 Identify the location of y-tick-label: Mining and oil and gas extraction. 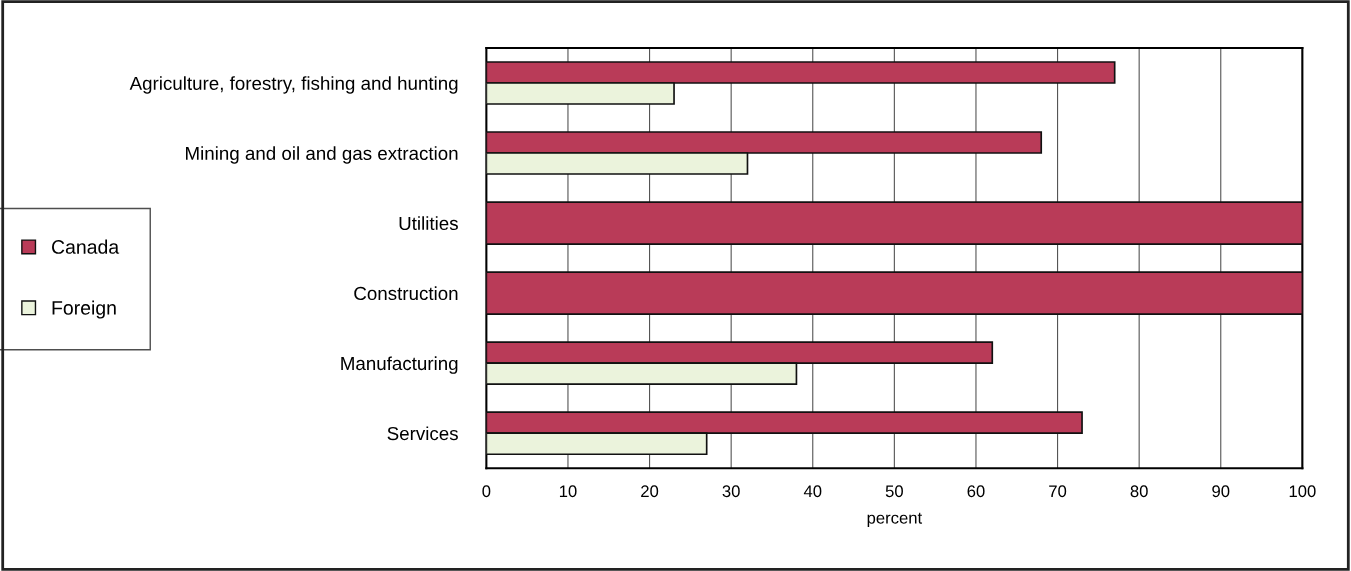
(322, 155).